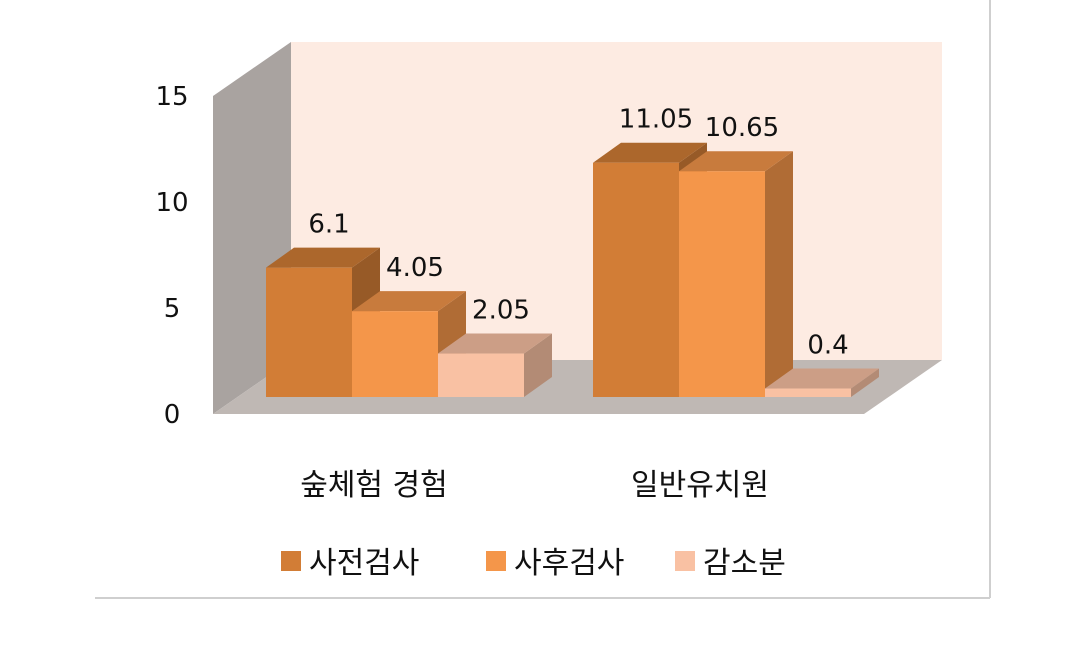  What do you see at coordinates (415, 268) in the screenshot?
I see `data-label-0-1: 4.05` at bounding box center [415, 268].